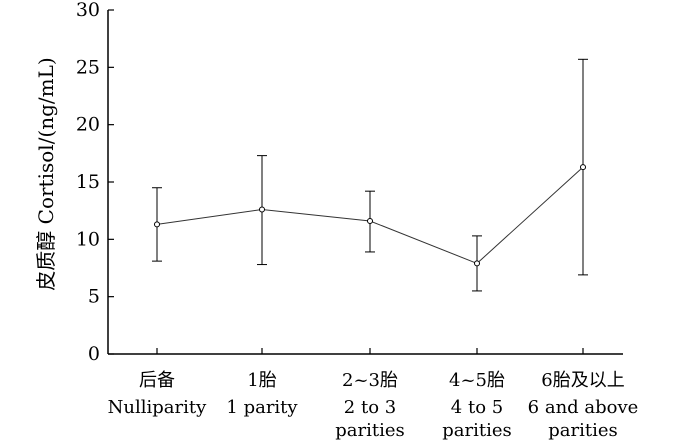 Image resolution: width=700 pixels, height=444 pixels. I want to click on x-tick-label-en: 2 to 3, so click(370, 407).